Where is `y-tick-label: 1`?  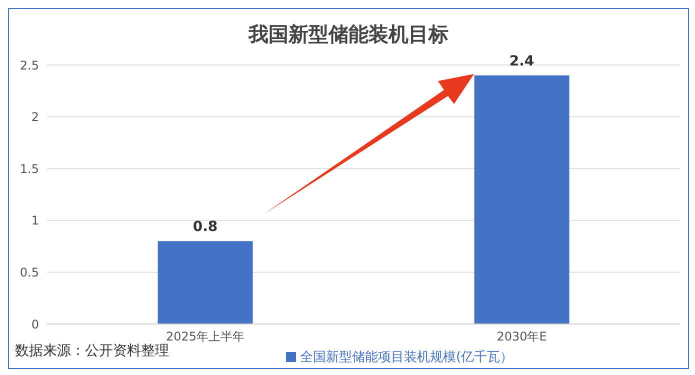
y-tick-label: 1 is located at coordinates (35, 221).